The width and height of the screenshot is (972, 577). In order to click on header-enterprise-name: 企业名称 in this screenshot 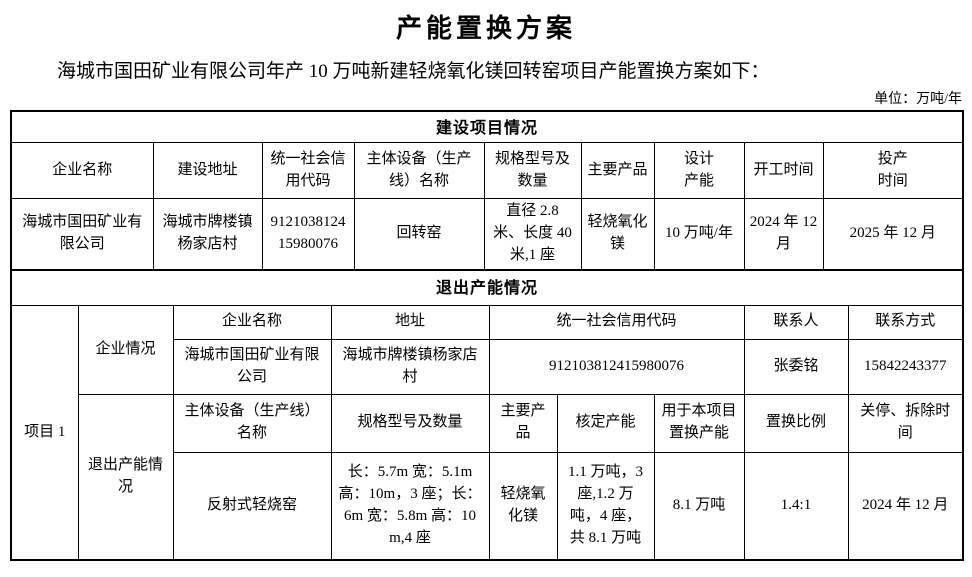, I will do `click(82, 171)`.